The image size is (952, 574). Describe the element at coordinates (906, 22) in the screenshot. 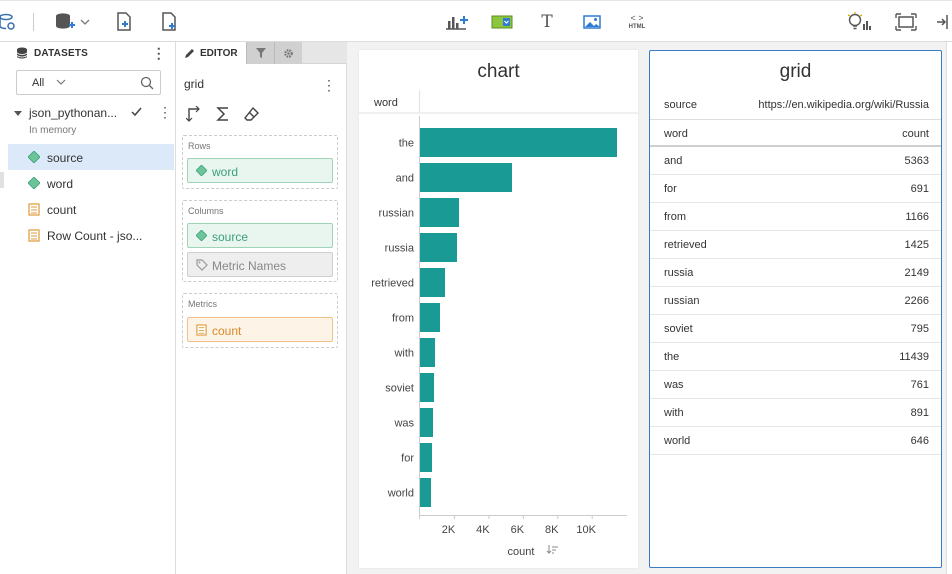

I see `fit-screen-icon` at that location.